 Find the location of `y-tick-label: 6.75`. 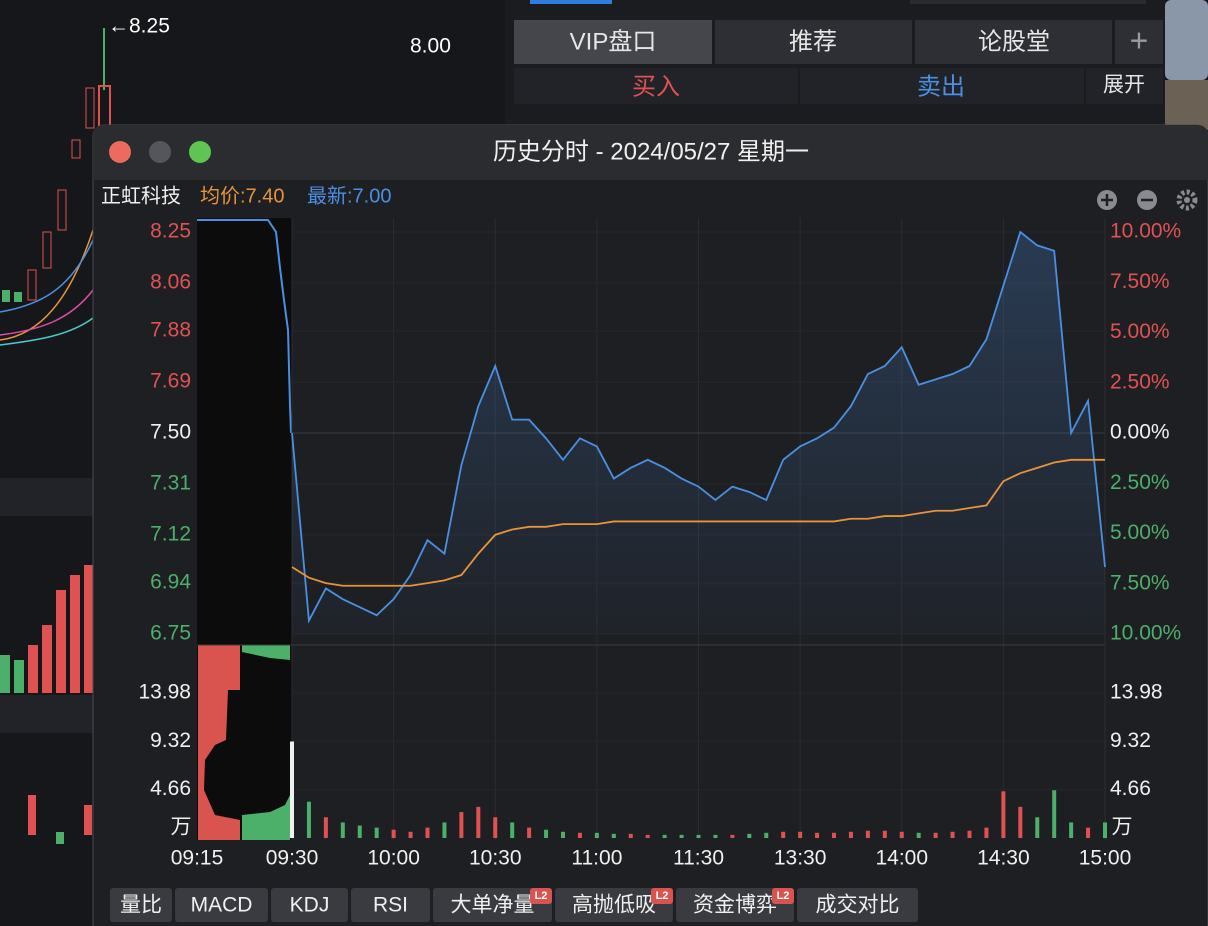

y-tick-label: 6.75 is located at coordinates (170, 633).